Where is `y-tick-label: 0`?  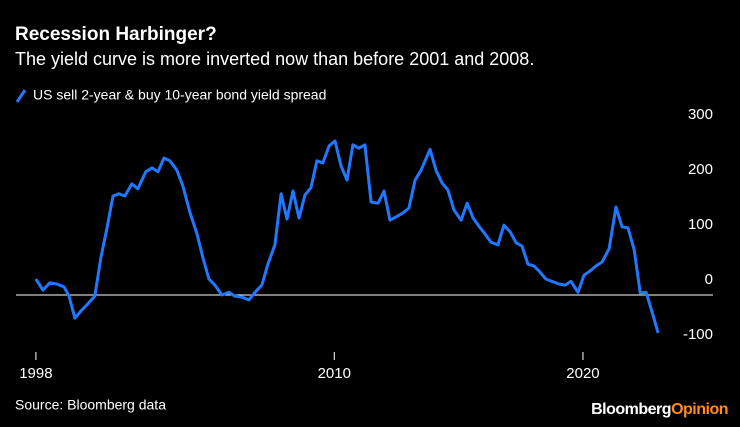 y-tick-label: 0 is located at coordinates (709, 279).